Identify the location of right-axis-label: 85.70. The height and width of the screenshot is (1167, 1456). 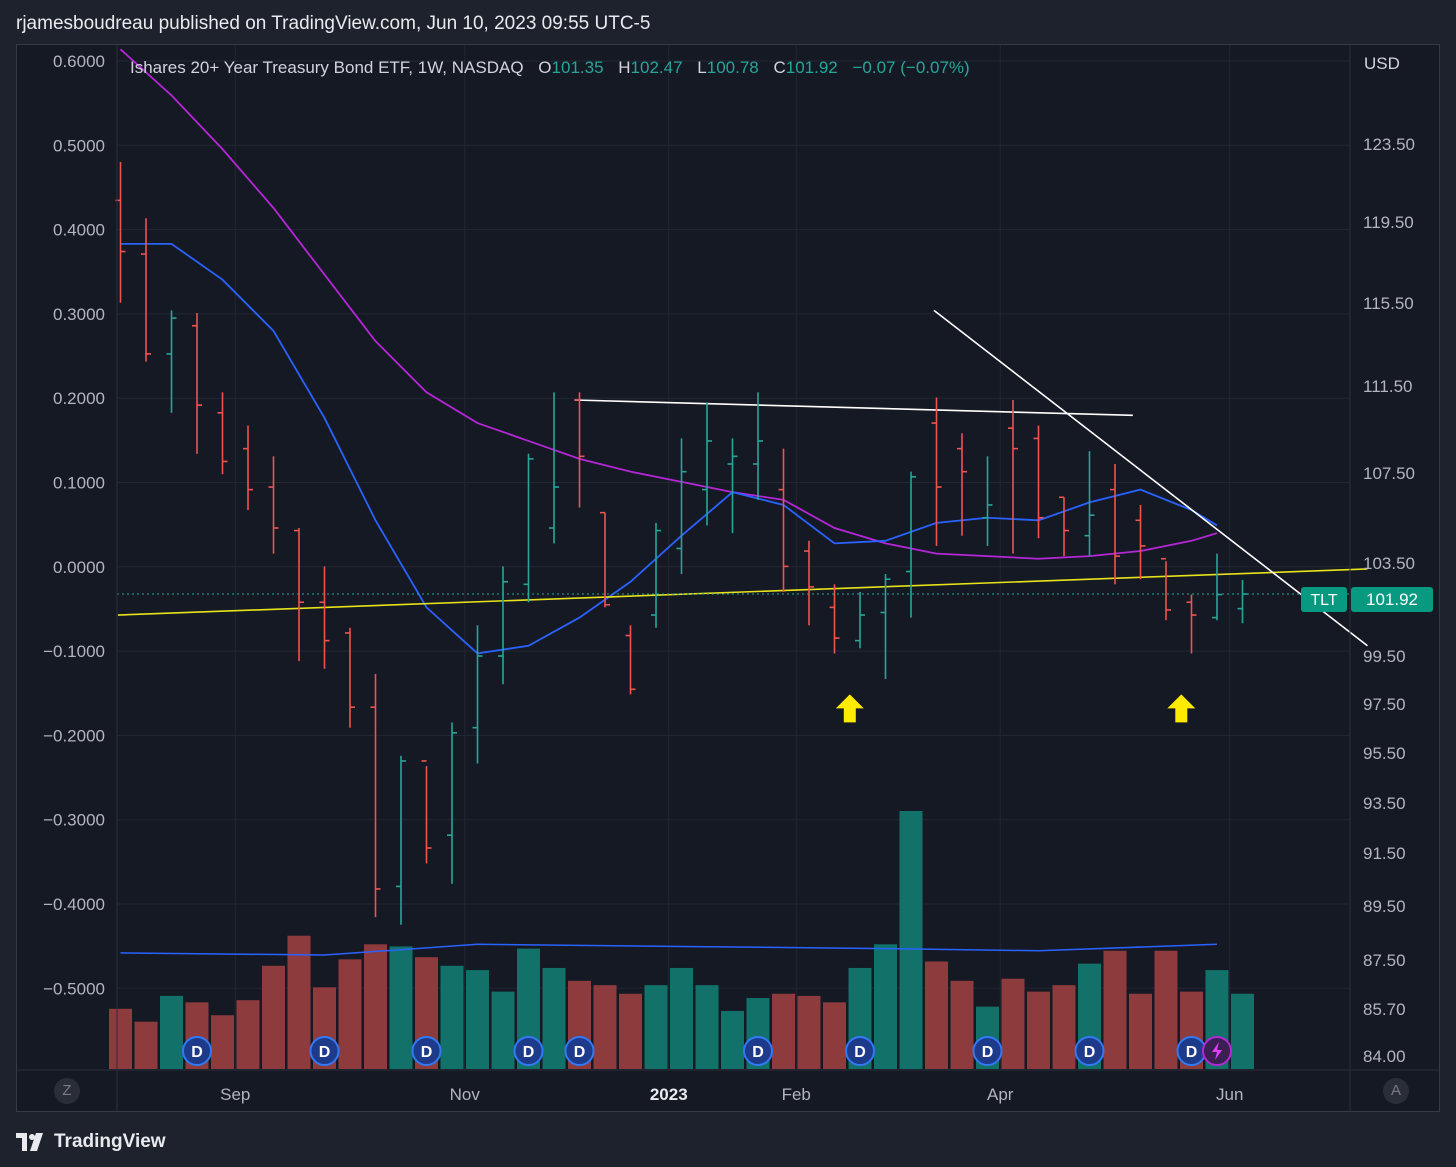
(1384, 1009).